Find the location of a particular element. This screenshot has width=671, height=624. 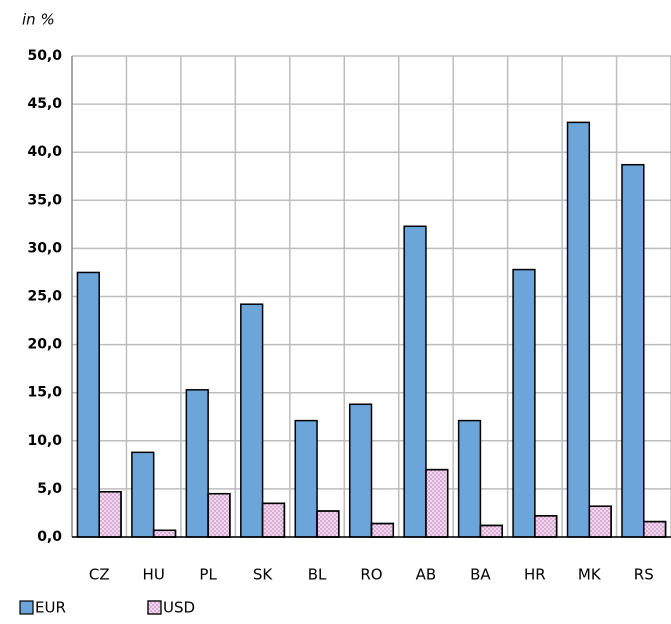

x-tick-label: RO is located at coordinates (371, 575).